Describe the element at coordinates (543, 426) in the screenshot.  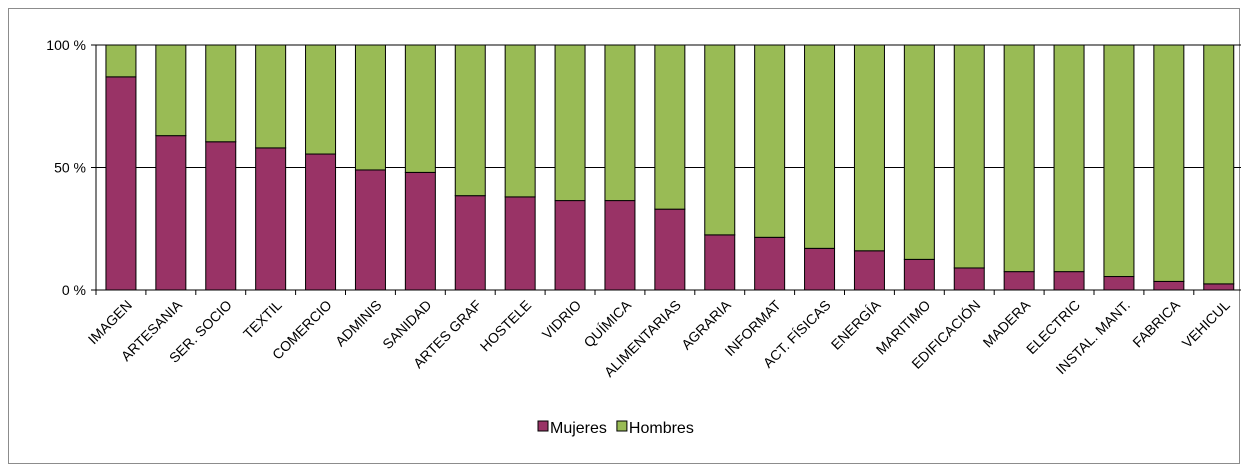
I see `legend-swatch-mujeres` at that location.